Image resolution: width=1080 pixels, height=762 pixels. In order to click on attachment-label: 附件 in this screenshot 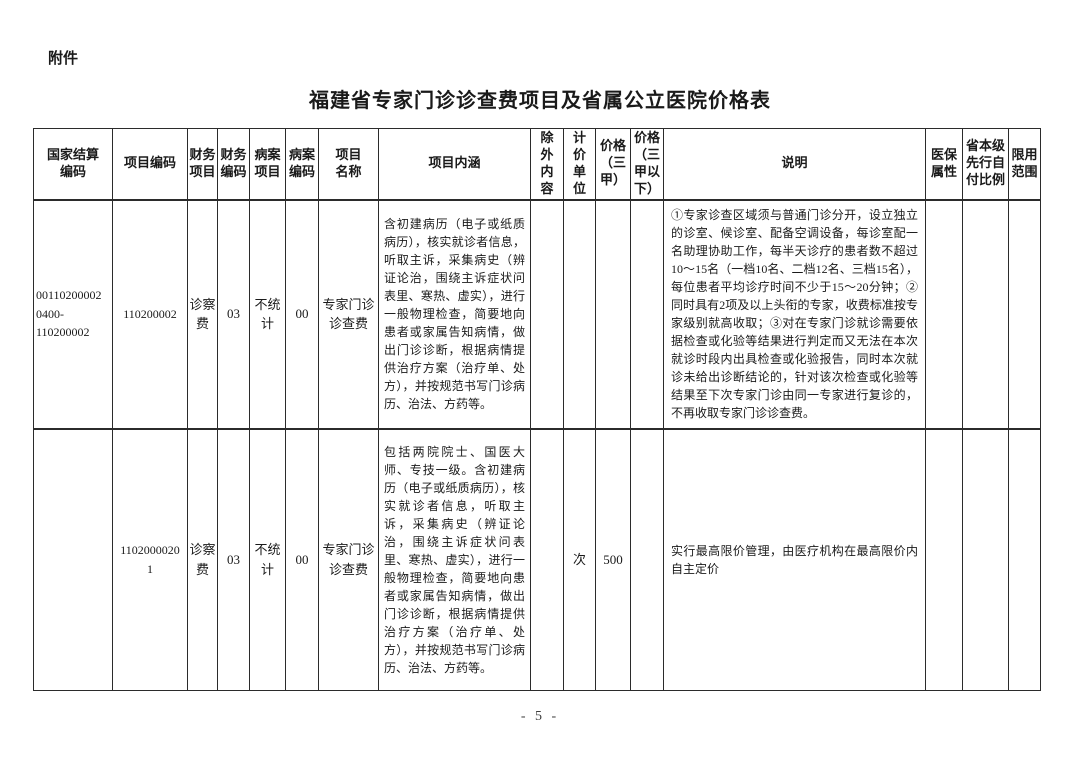, I will do `click(63, 59)`.